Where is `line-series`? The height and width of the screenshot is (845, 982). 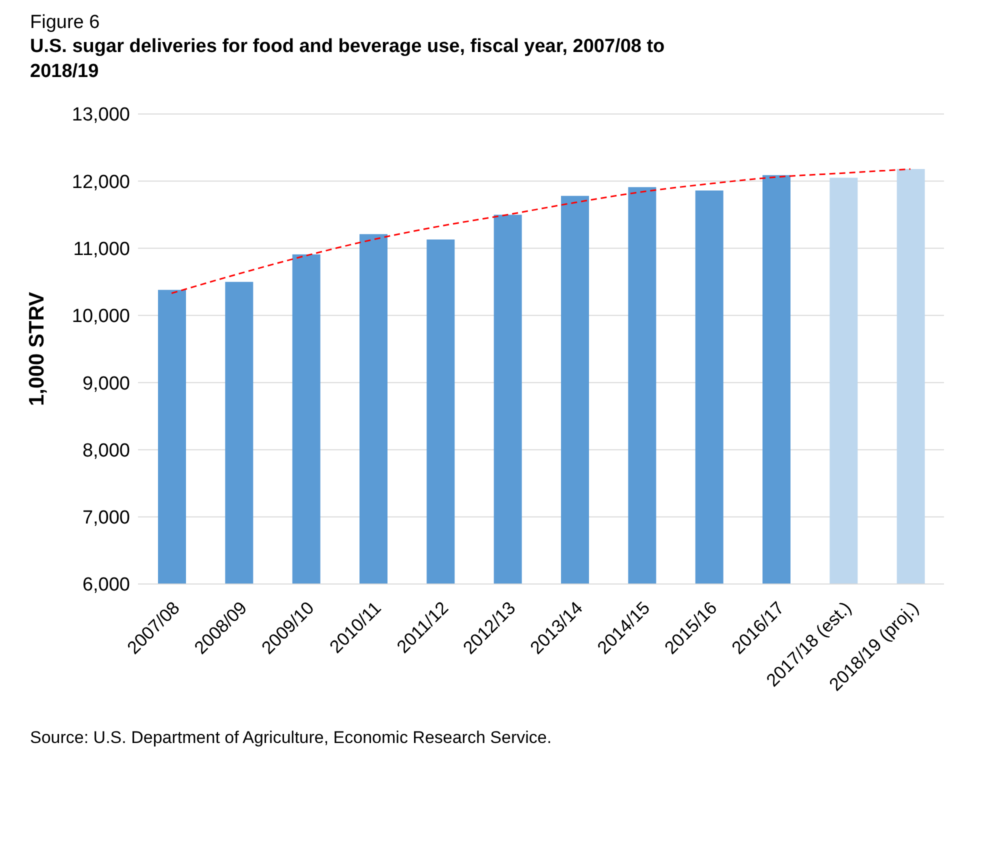 line-series is located at coordinates (541, 231).